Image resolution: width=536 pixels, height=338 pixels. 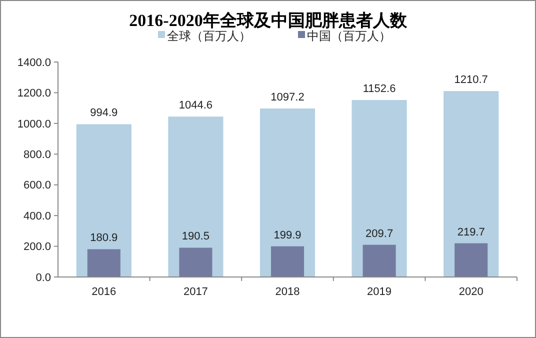 What do you see at coordinates (34, 94) in the screenshot?
I see `y-tick-label: 1200.0` at bounding box center [34, 94].